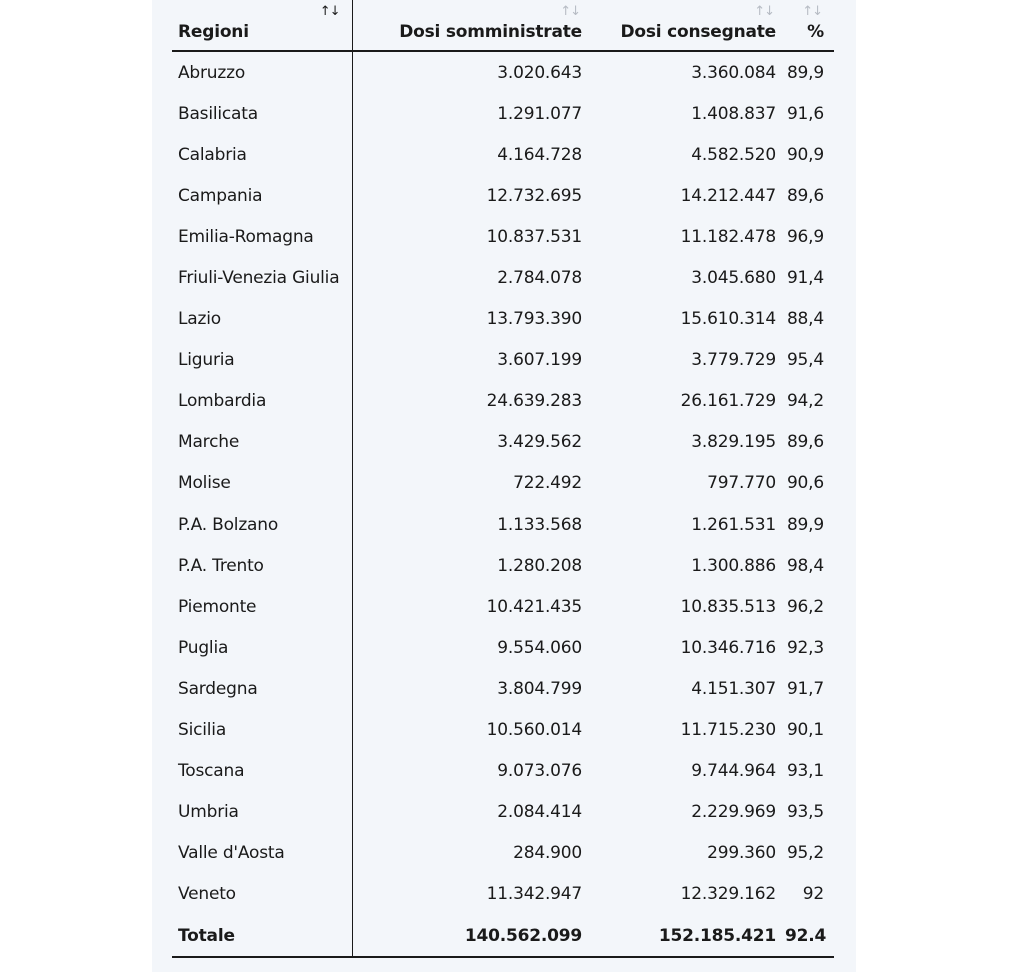 The image size is (1024, 972). Describe the element at coordinates (815, 32) in the screenshot. I see `column-header-label: %` at that location.